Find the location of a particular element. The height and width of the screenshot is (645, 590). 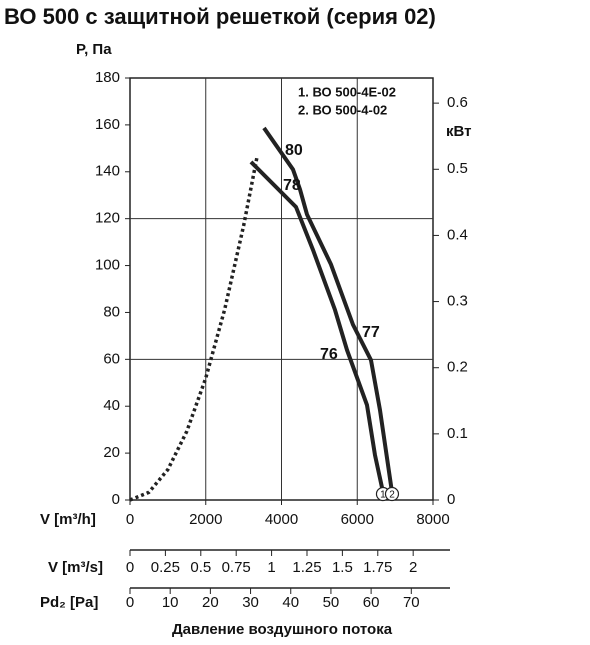

scale_pd-tick-label: 30 is located at coordinates (250, 602).